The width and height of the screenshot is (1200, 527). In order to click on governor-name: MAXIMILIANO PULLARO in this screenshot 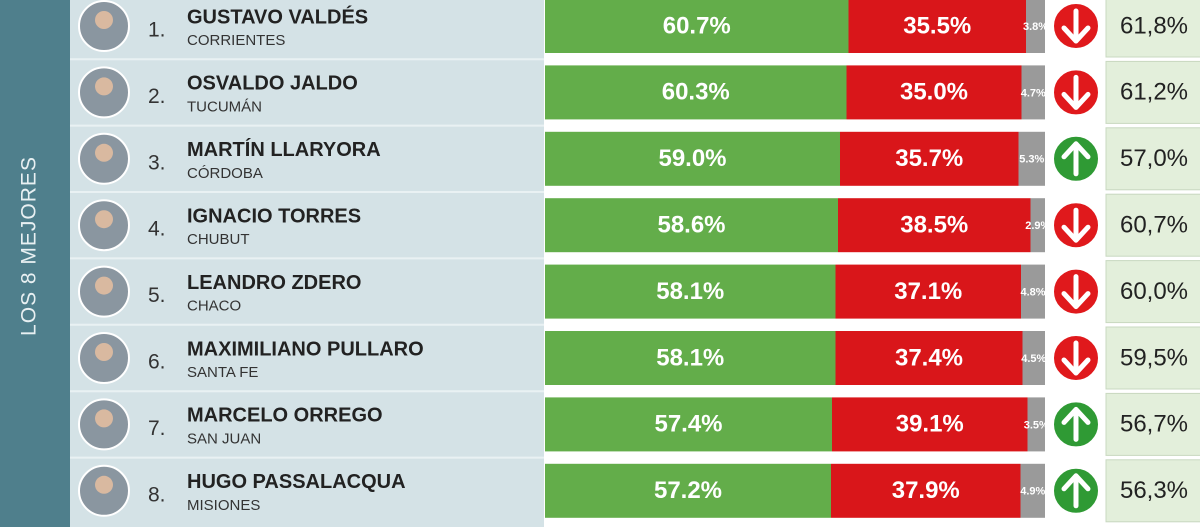, I will do `click(305, 349)`.